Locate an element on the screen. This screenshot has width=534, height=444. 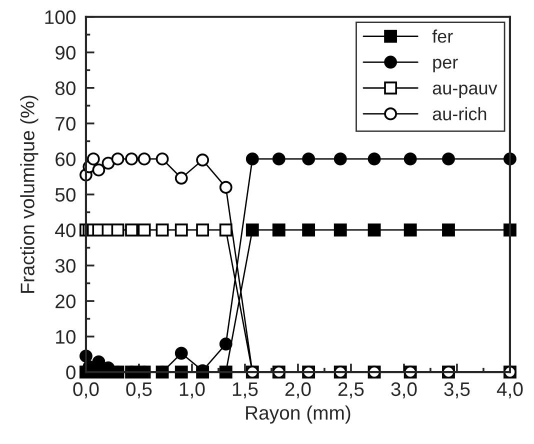
y-tick-label: 60 is located at coordinates (66, 159).